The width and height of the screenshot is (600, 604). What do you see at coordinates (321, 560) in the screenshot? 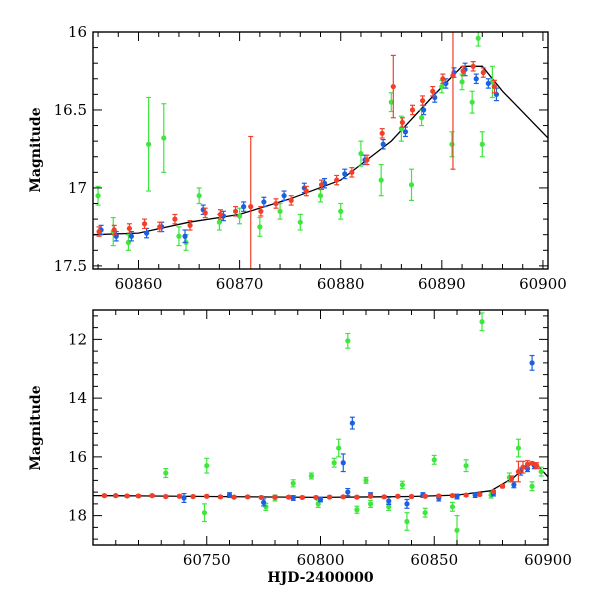
I see `x-tick-label: 60800` at bounding box center [321, 560].